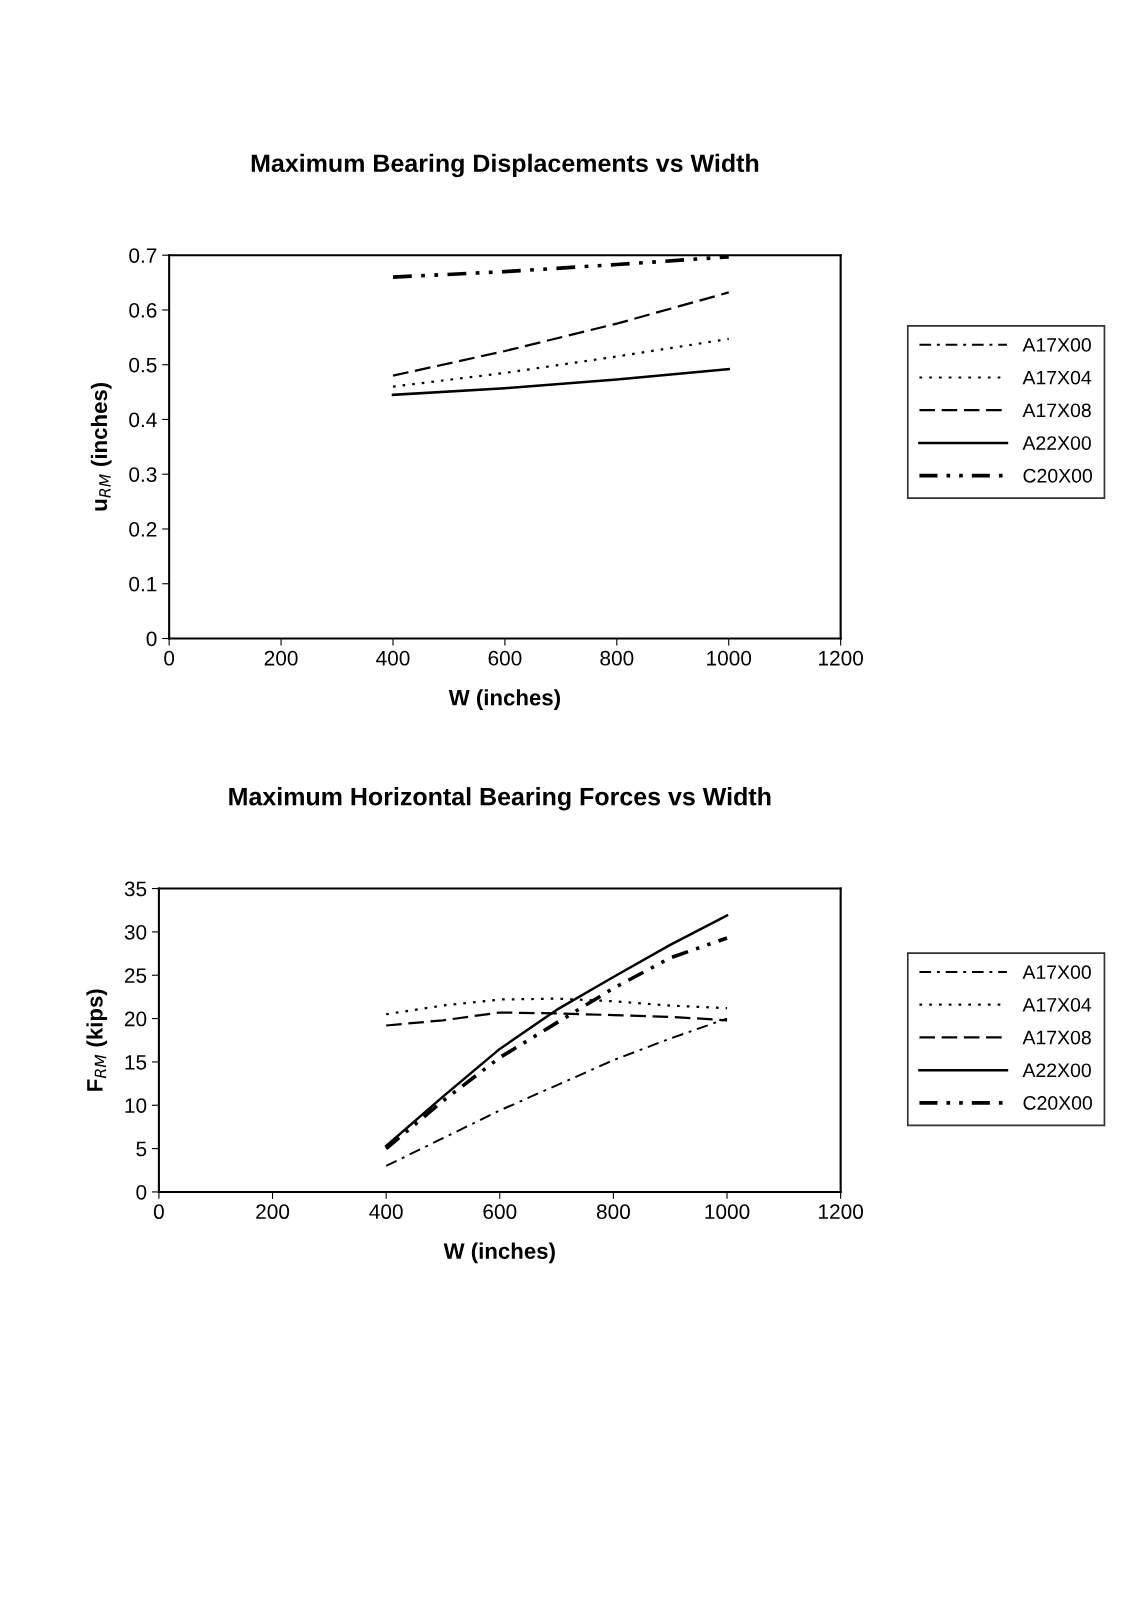  Describe the element at coordinates (500, 799) in the screenshot. I see `chart-title: Maximum Horizontal Bearing Forces vs Width` at that location.